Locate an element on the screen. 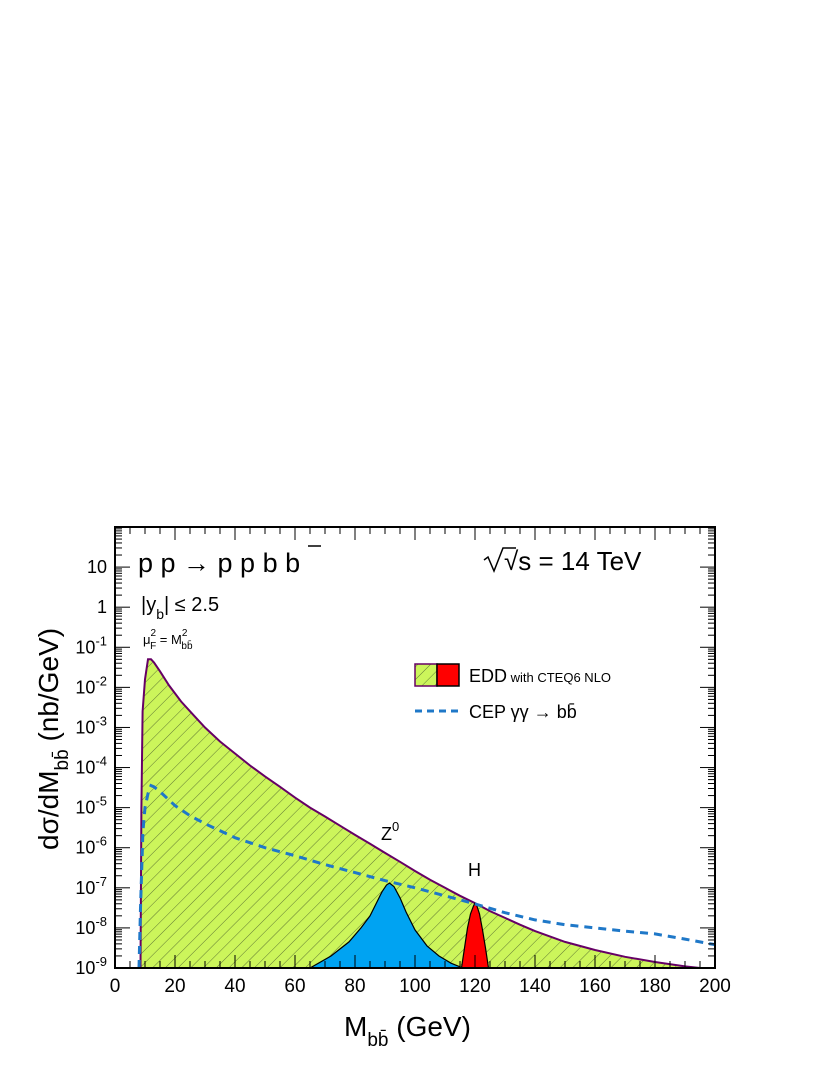  x-tick-label: 160 is located at coordinates (595, 986).